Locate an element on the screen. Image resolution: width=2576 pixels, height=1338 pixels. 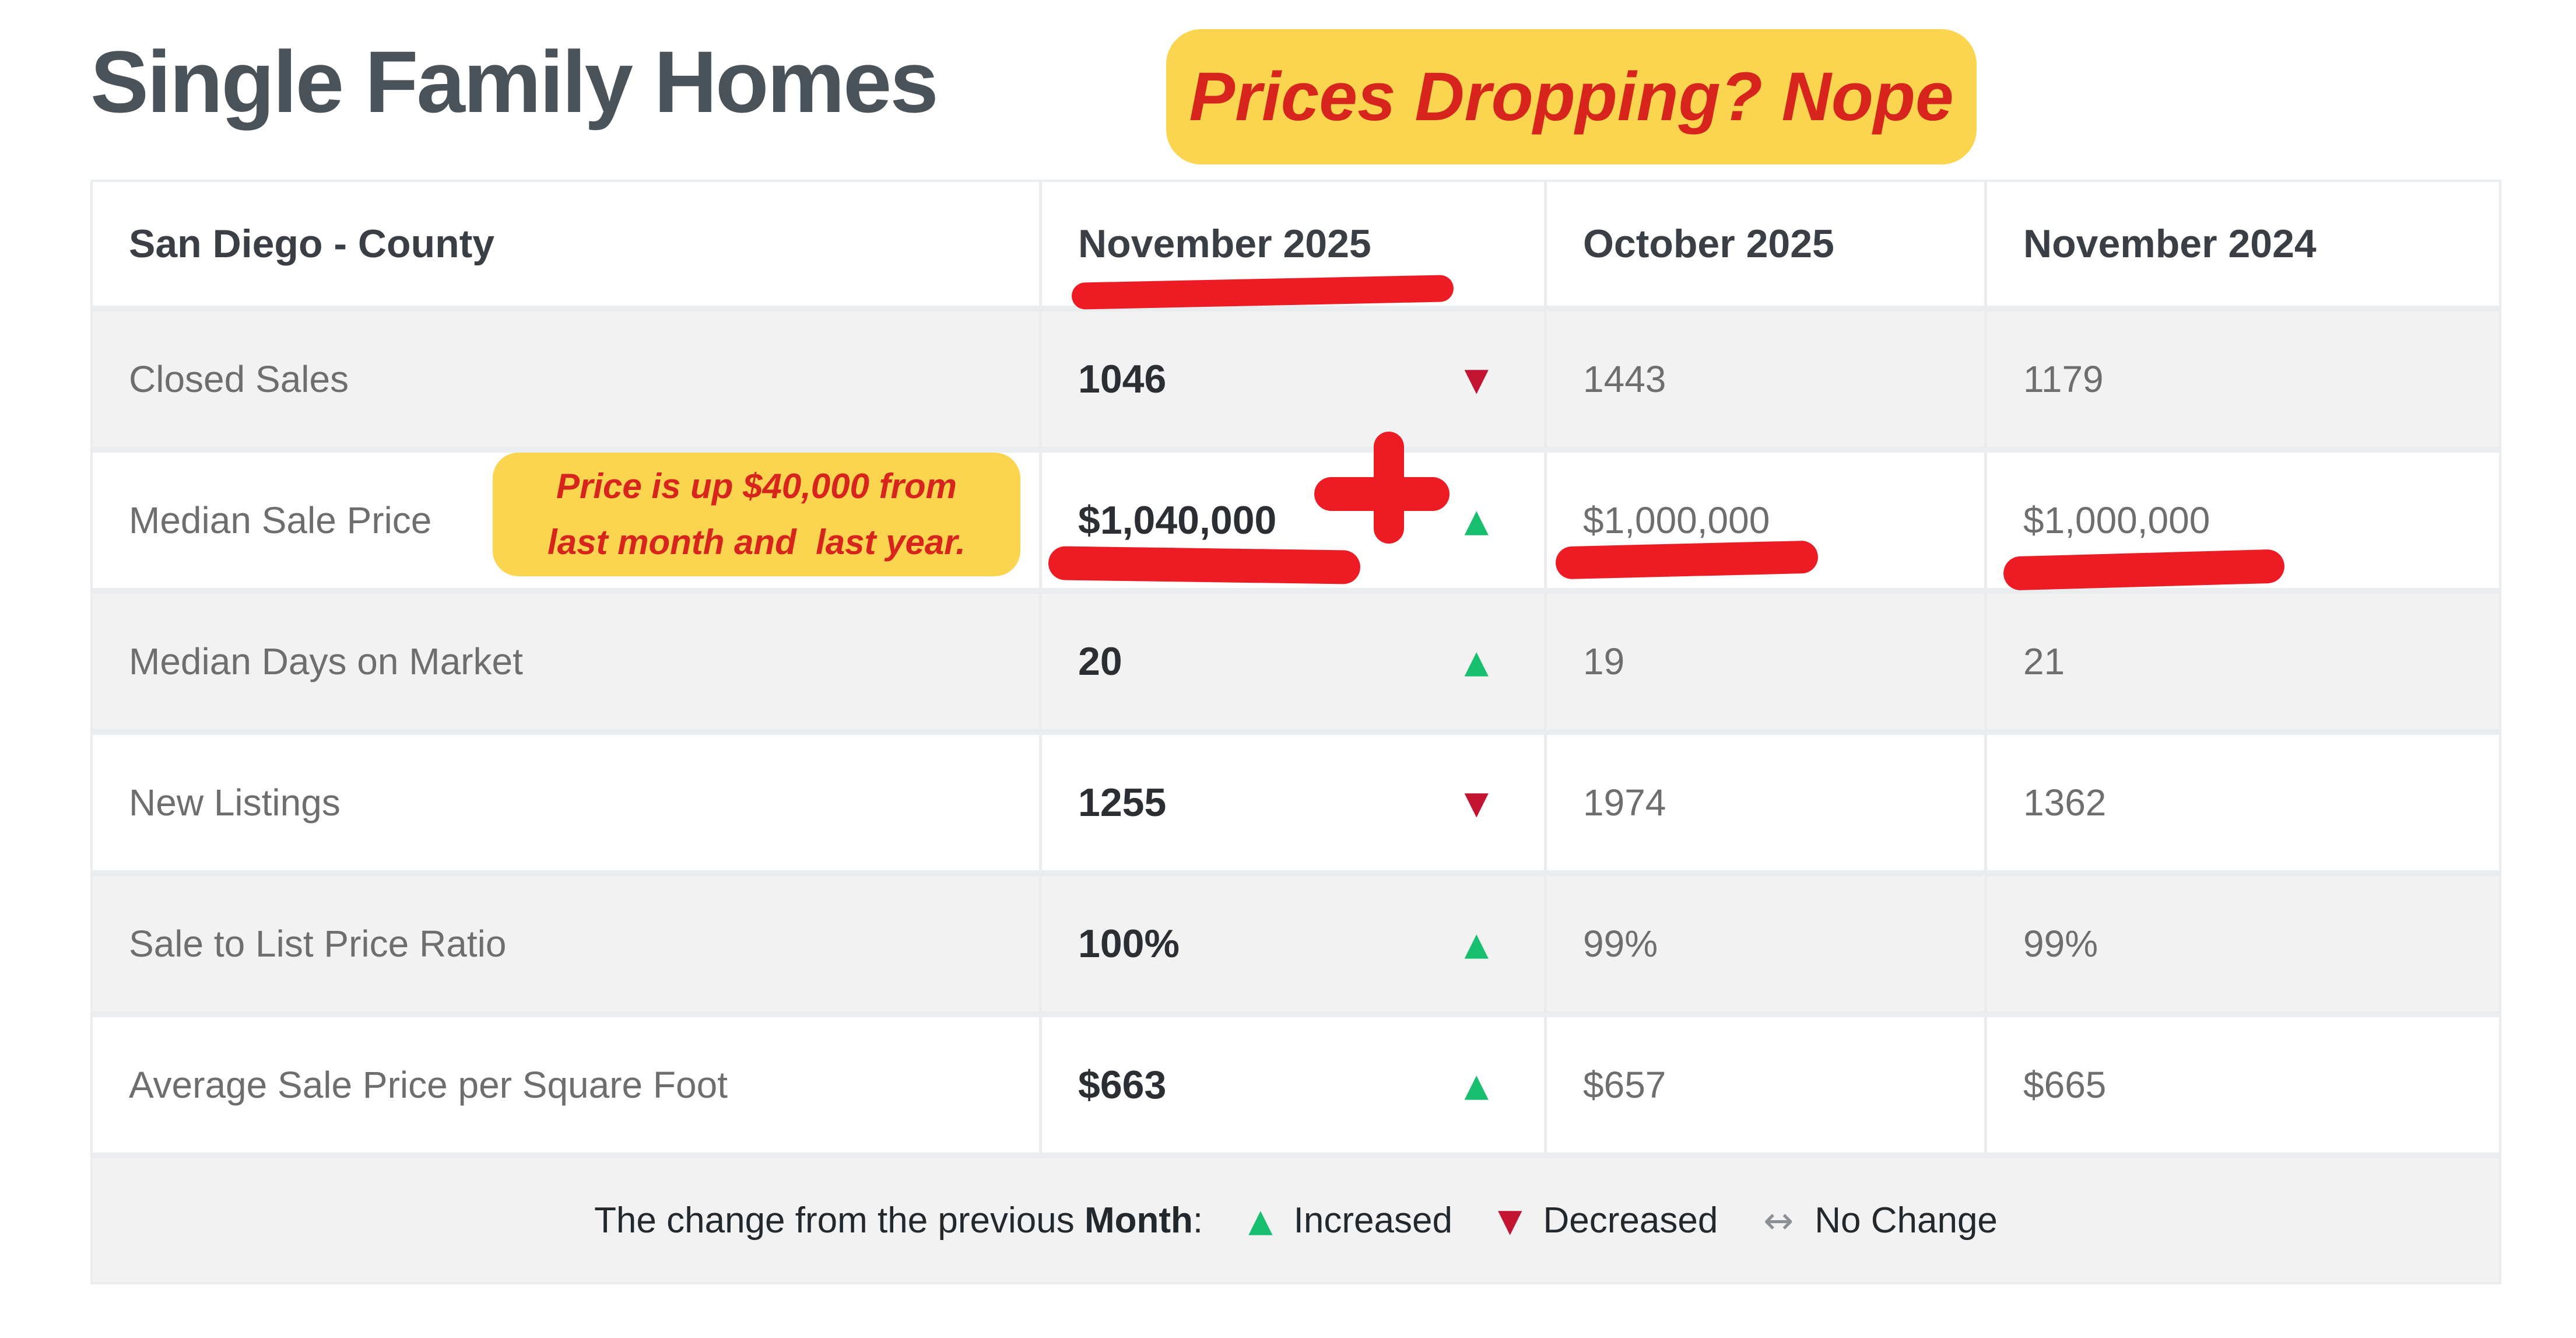
table-row: Sale to List Price Ratio 100% ▲ 99% 99% is located at coordinates (1296, 940).